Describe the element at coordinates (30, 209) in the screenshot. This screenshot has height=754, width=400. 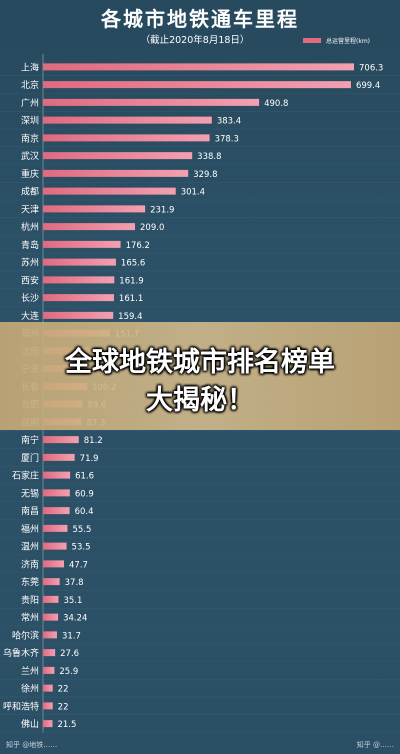
I see `category-label: 天津` at that location.